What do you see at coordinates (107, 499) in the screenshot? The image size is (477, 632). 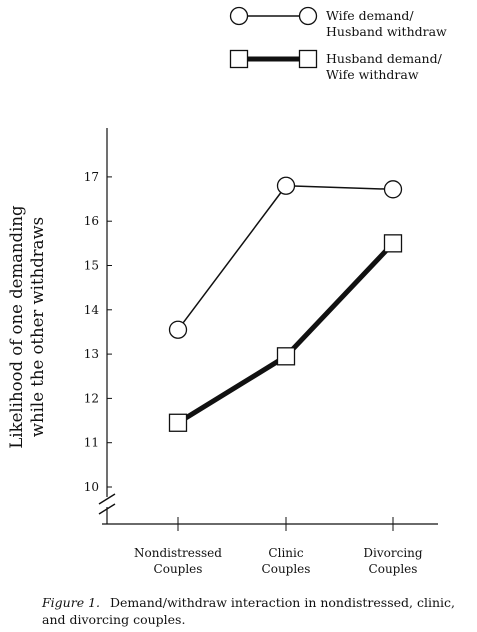 I see `axis-break-mark-top` at bounding box center [107, 499].